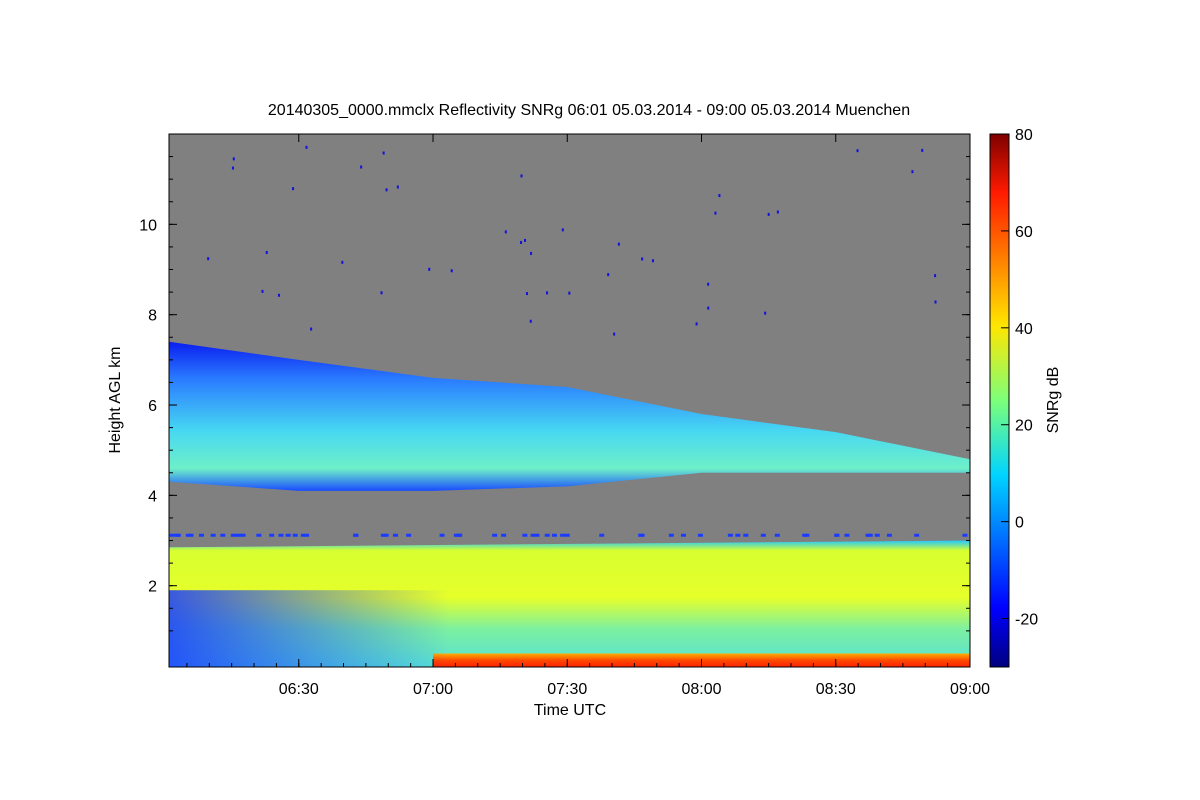  What do you see at coordinates (309, 628) in the screenshot?
I see `lower-layer-low-snr` at bounding box center [309, 628].